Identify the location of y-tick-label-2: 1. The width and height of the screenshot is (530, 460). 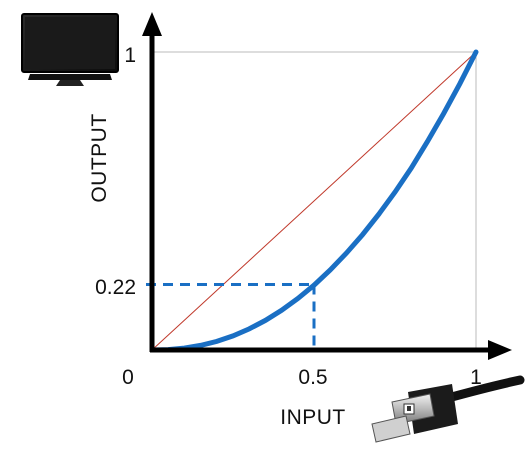
(130, 55).